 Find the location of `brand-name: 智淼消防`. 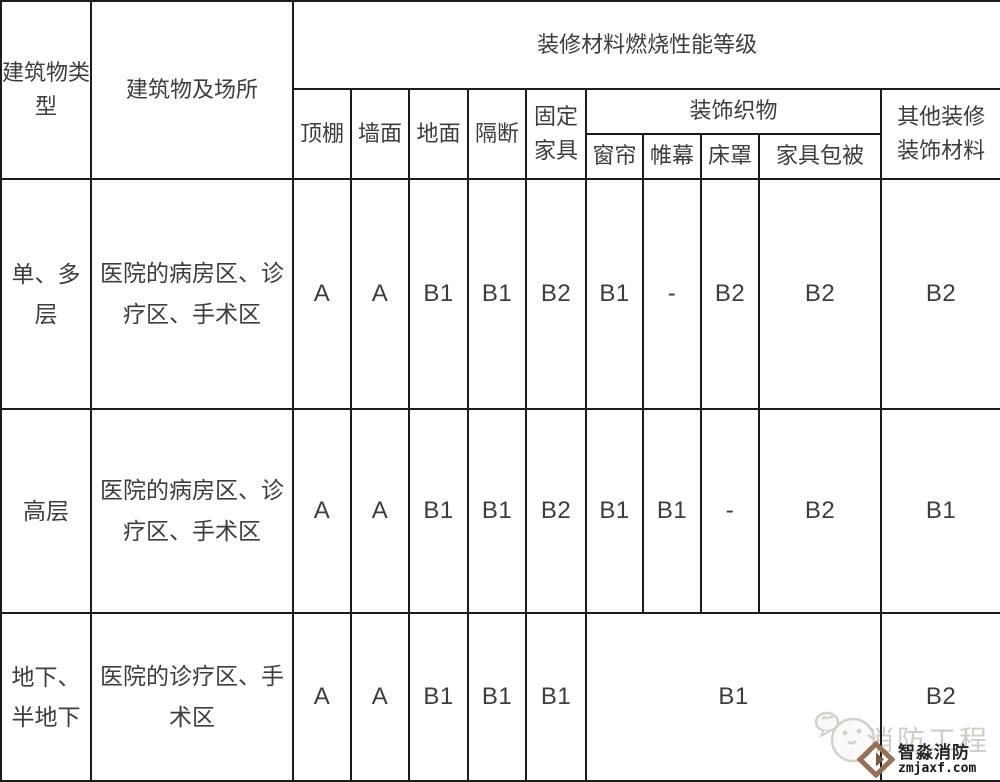

brand-name: 智淼消防 is located at coordinates (934, 752).